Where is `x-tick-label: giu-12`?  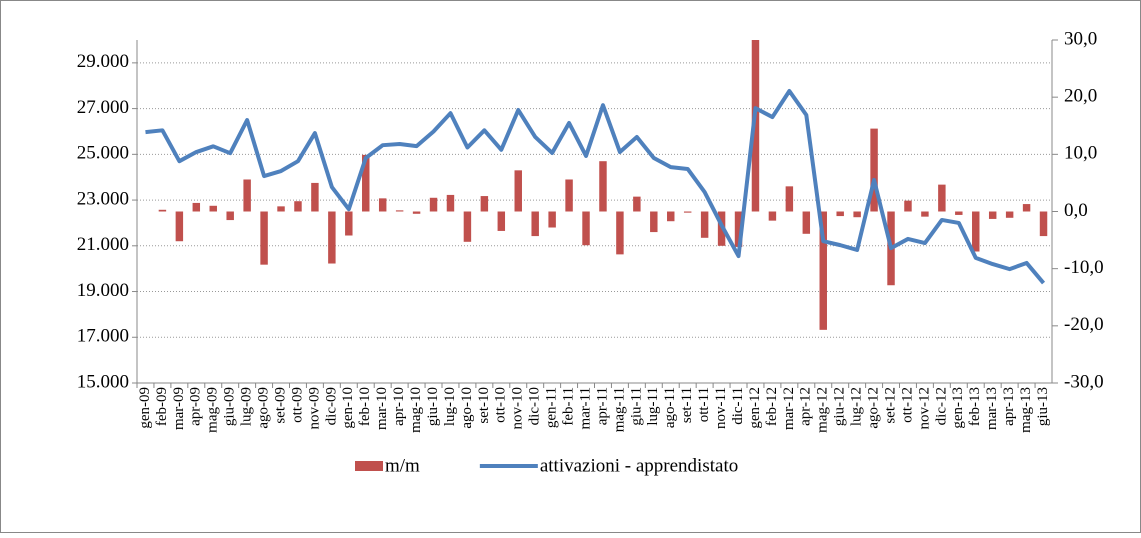
x-tick-label: giu-12 is located at coordinates (840, 406).